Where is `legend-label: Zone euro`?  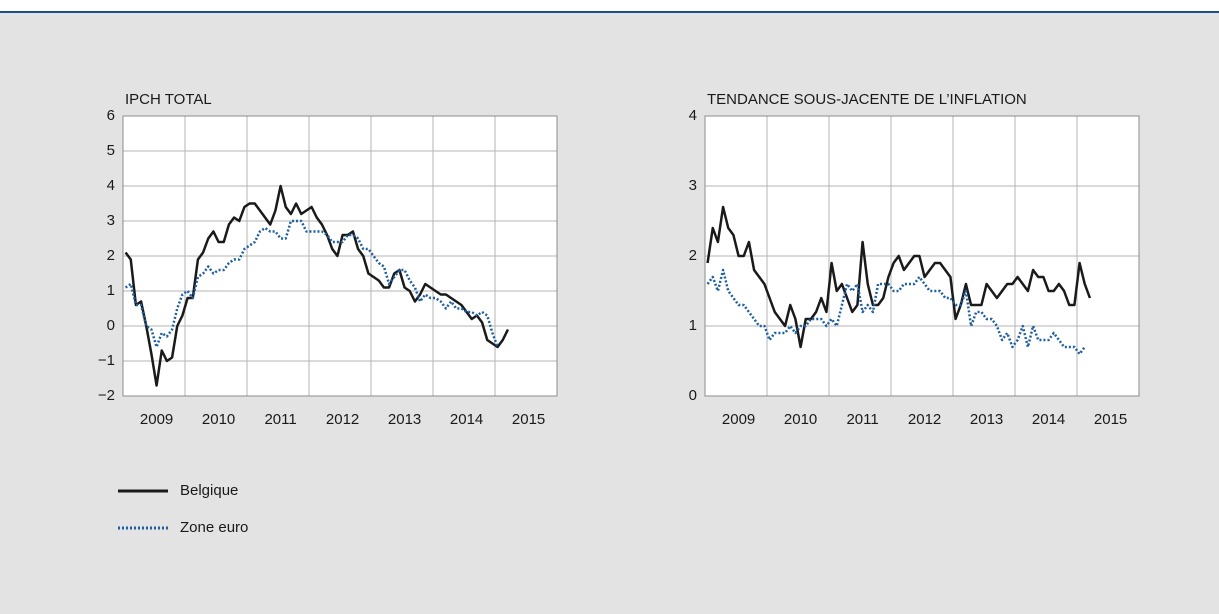
legend-label: Zone euro is located at coordinates (214, 527).